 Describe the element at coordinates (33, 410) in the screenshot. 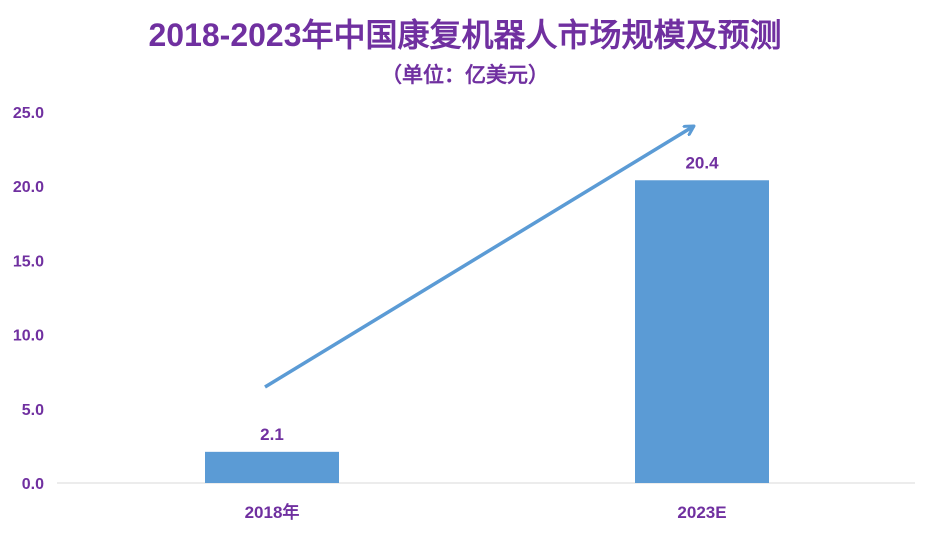

I see `y-tick-label: 5.0` at that location.